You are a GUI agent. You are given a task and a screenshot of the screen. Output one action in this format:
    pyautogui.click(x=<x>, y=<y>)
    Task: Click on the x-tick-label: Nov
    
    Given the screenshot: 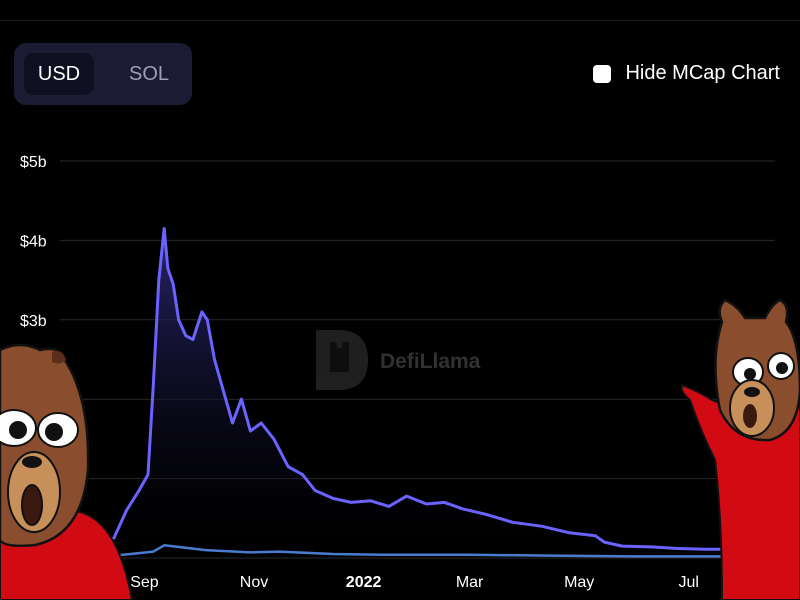 What is the action you would take?
    pyautogui.click(x=254, y=582)
    